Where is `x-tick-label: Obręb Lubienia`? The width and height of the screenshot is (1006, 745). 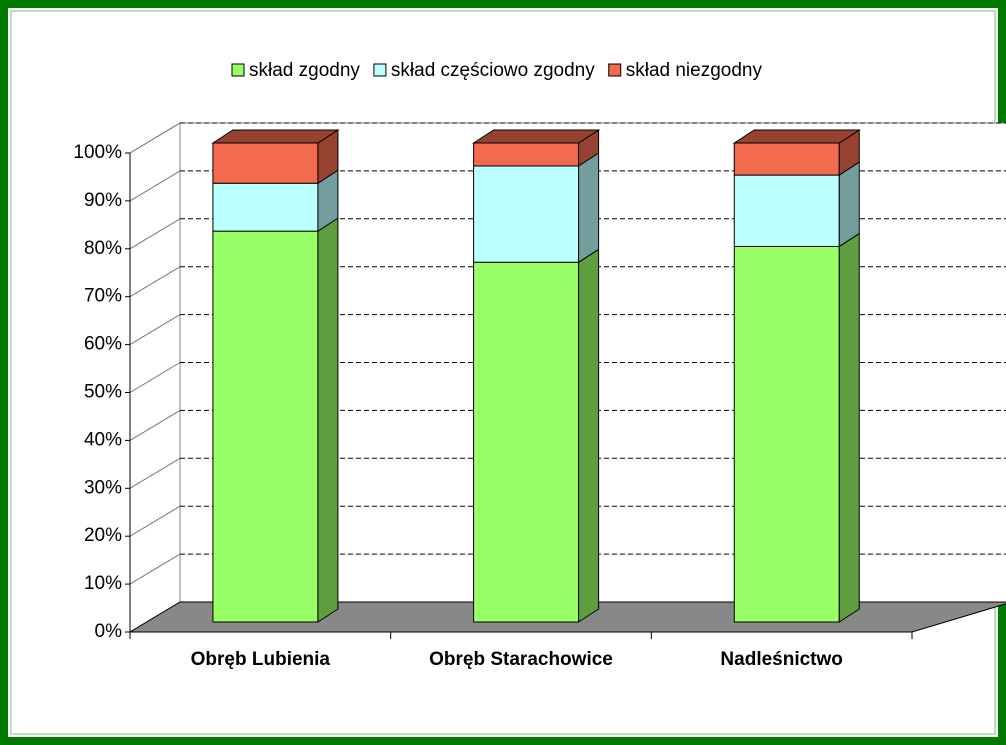
x-tick-label: Obręb Lubienia is located at coordinates (261, 659).